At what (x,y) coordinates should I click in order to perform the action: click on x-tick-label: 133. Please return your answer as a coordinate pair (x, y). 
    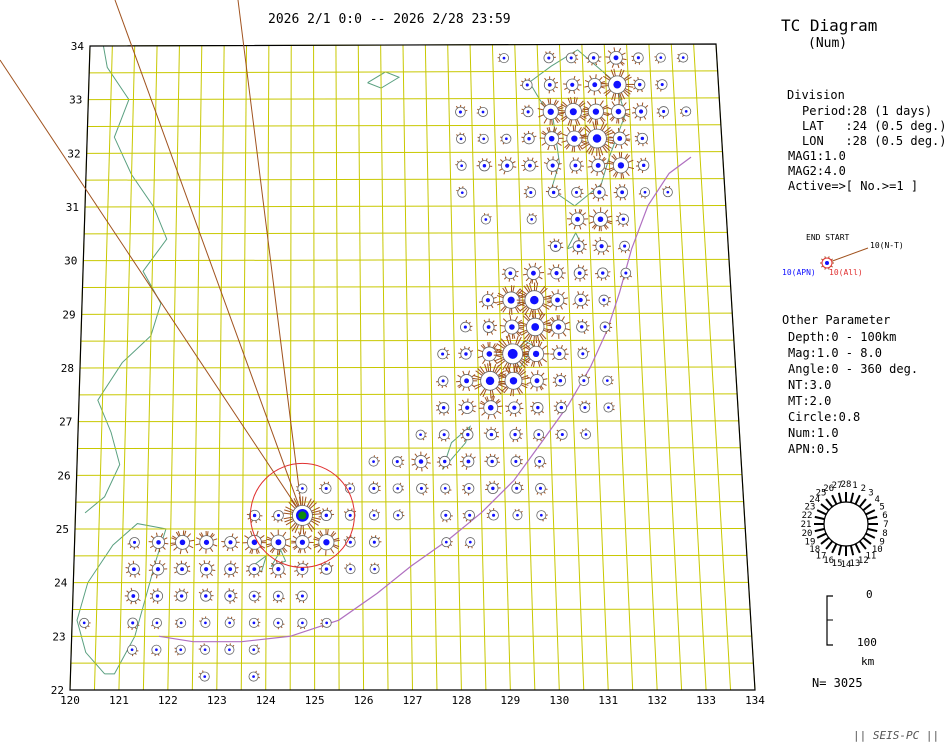
    Looking at the image, I should click on (706, 700).